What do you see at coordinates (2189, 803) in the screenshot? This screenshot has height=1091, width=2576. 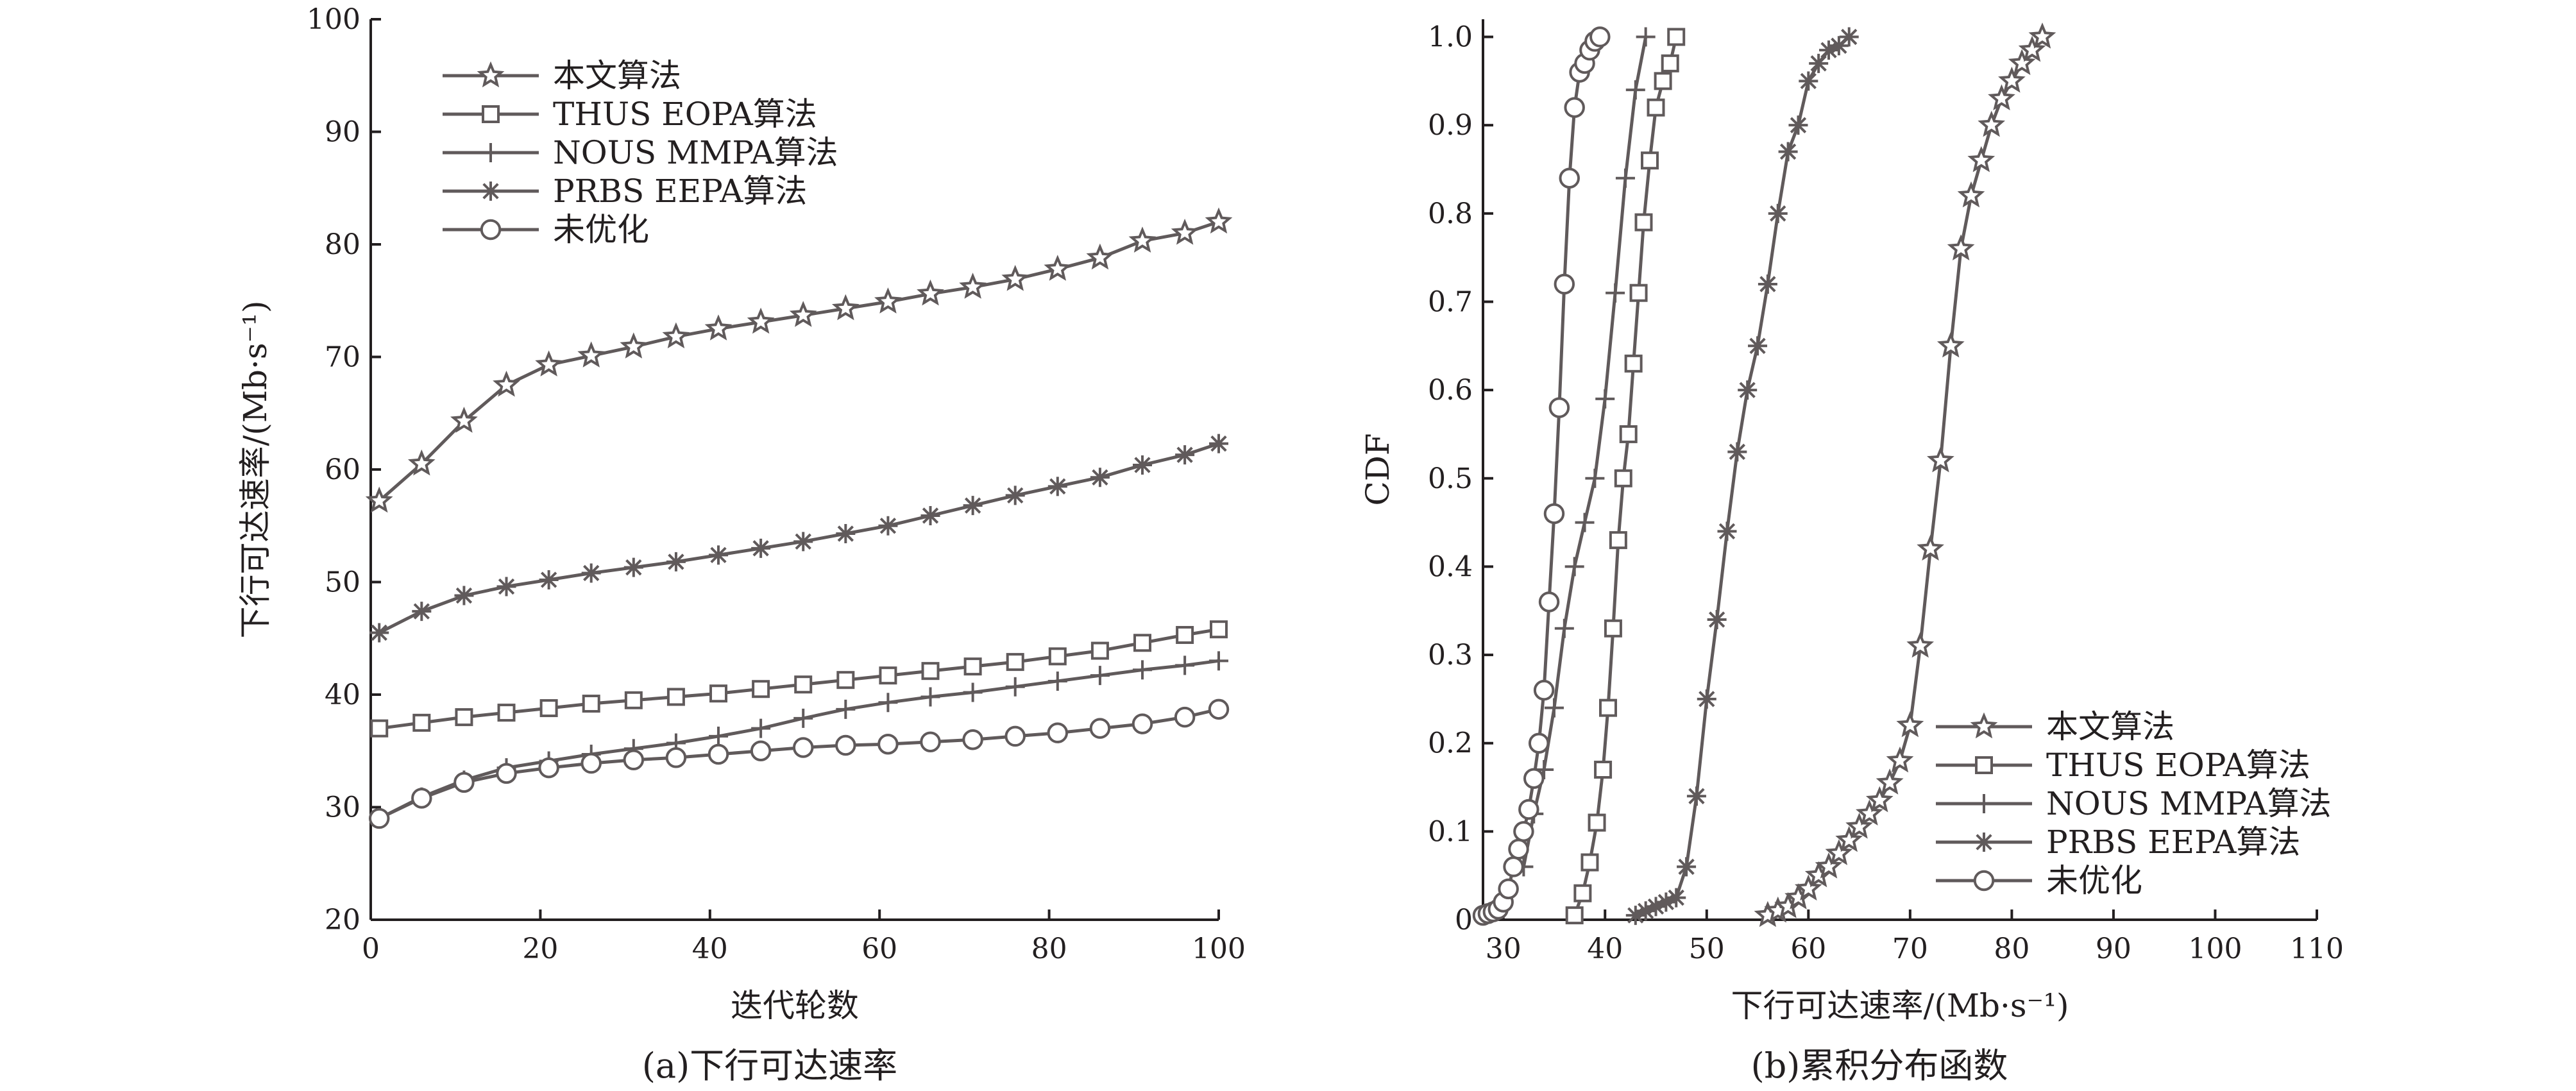 I see `legend-label: NOUS MMPA算法` at bounding box center [2189, 803].